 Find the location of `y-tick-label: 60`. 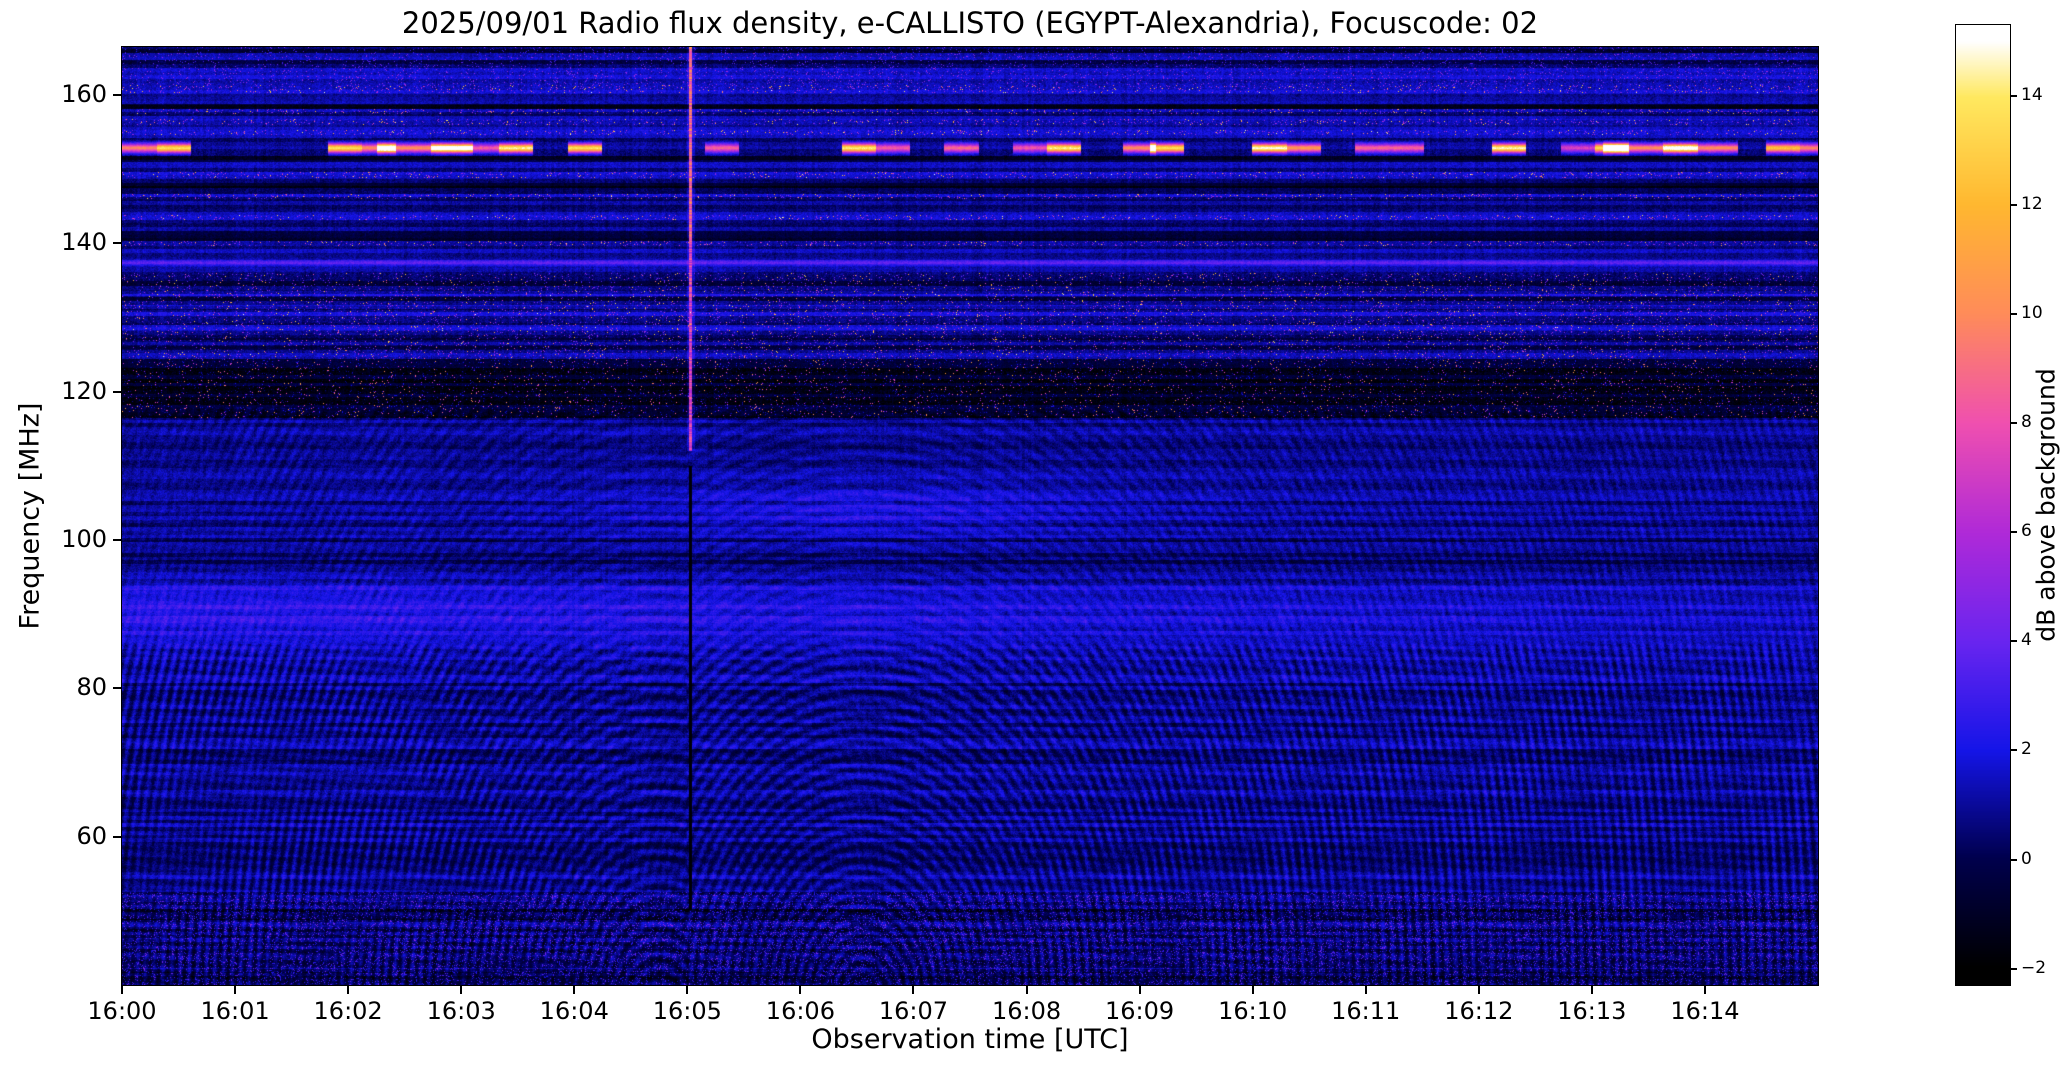

y-tick-label: 60 is located at coordinates (91, 835).